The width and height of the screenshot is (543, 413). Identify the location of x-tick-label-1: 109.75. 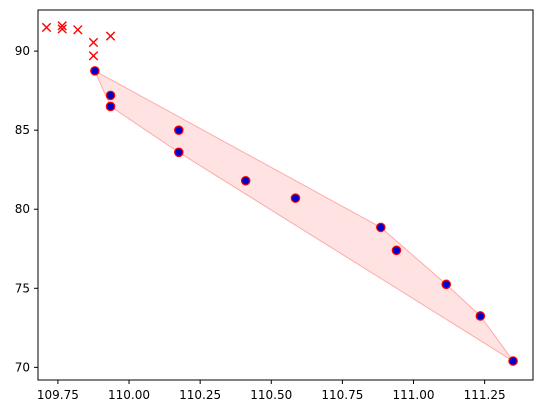
(58, 395).